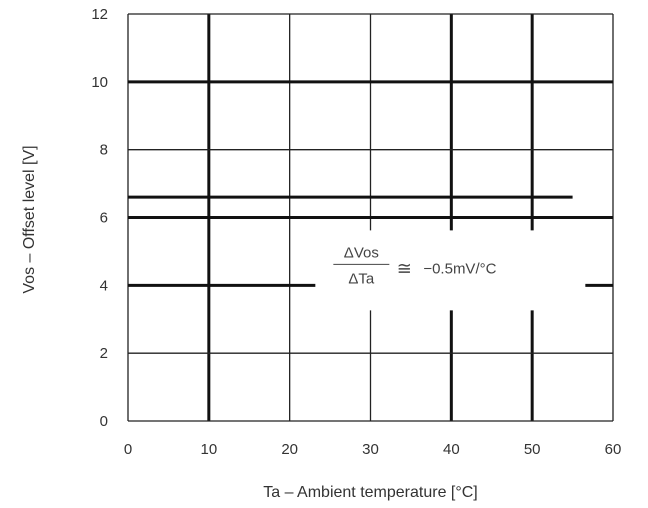  What do you see at coordinates (370, 492) in the screenshot?
I see `x-axis-label: Ta – Ambient temperature [°C]` at bounding box center [370, 492].